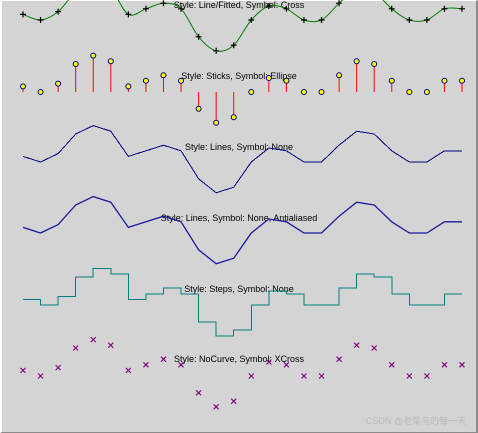  Describe the element at coordinates (239, 359) in the screenshot. I see `panel-title-6: Style: NoCurve, Symbol: XCross` at that location.